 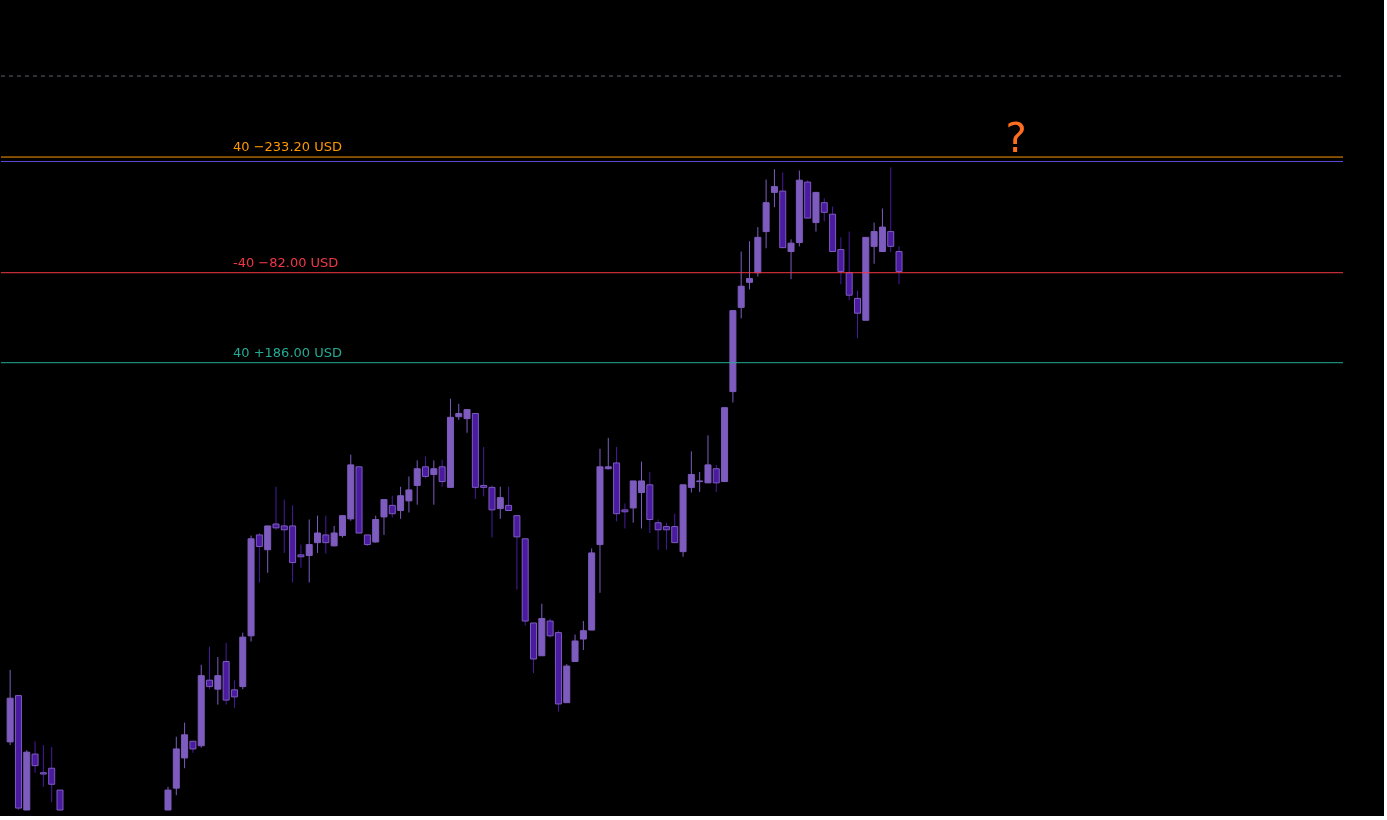 What do you see at coordinates (287, 352) in the screenshot?
I see `ref-line-label: 40 +186.00 USD` at bounding box center [287, 352].